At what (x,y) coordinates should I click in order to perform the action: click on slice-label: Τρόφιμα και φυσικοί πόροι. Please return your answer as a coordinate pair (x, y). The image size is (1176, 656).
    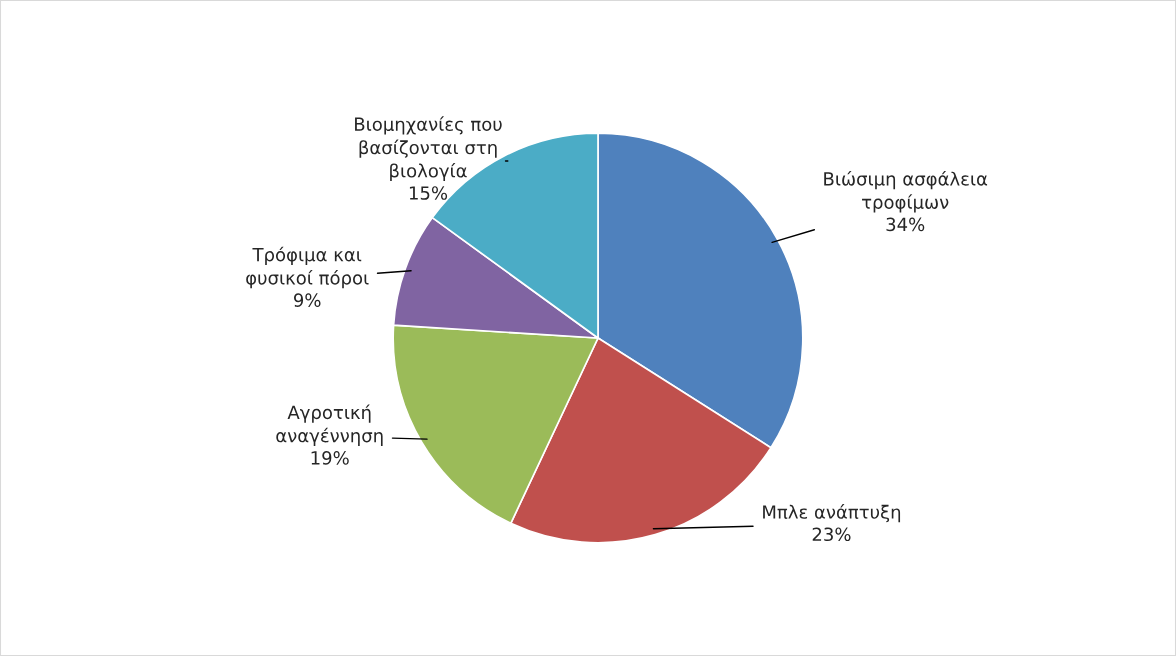
    Looking at the image, I should click on (307, 267).